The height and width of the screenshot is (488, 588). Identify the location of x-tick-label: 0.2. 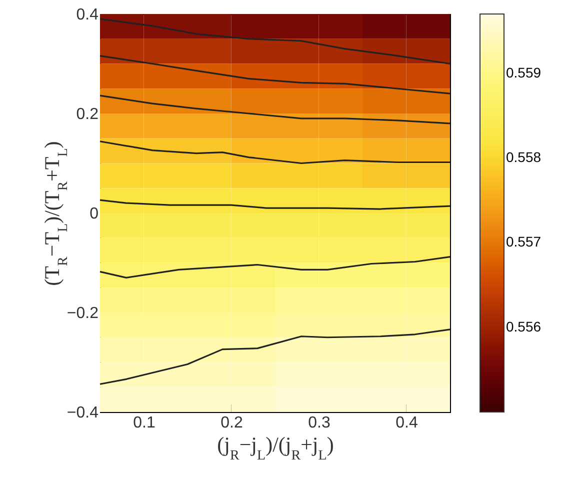
(231, 423).